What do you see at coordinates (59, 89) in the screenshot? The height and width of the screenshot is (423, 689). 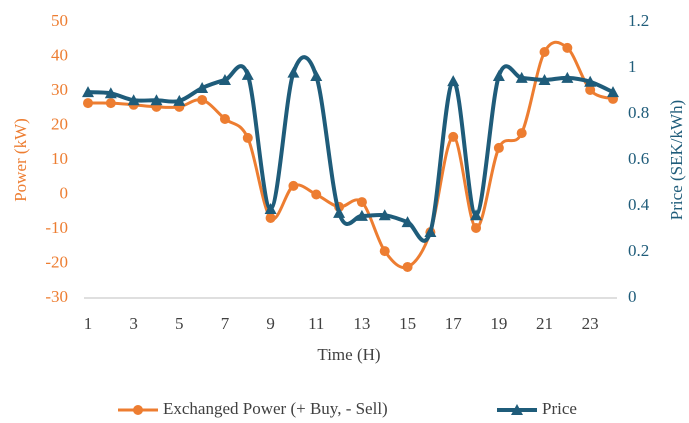 I see `y-tick-label: 30` at bounding box center [59, 89].